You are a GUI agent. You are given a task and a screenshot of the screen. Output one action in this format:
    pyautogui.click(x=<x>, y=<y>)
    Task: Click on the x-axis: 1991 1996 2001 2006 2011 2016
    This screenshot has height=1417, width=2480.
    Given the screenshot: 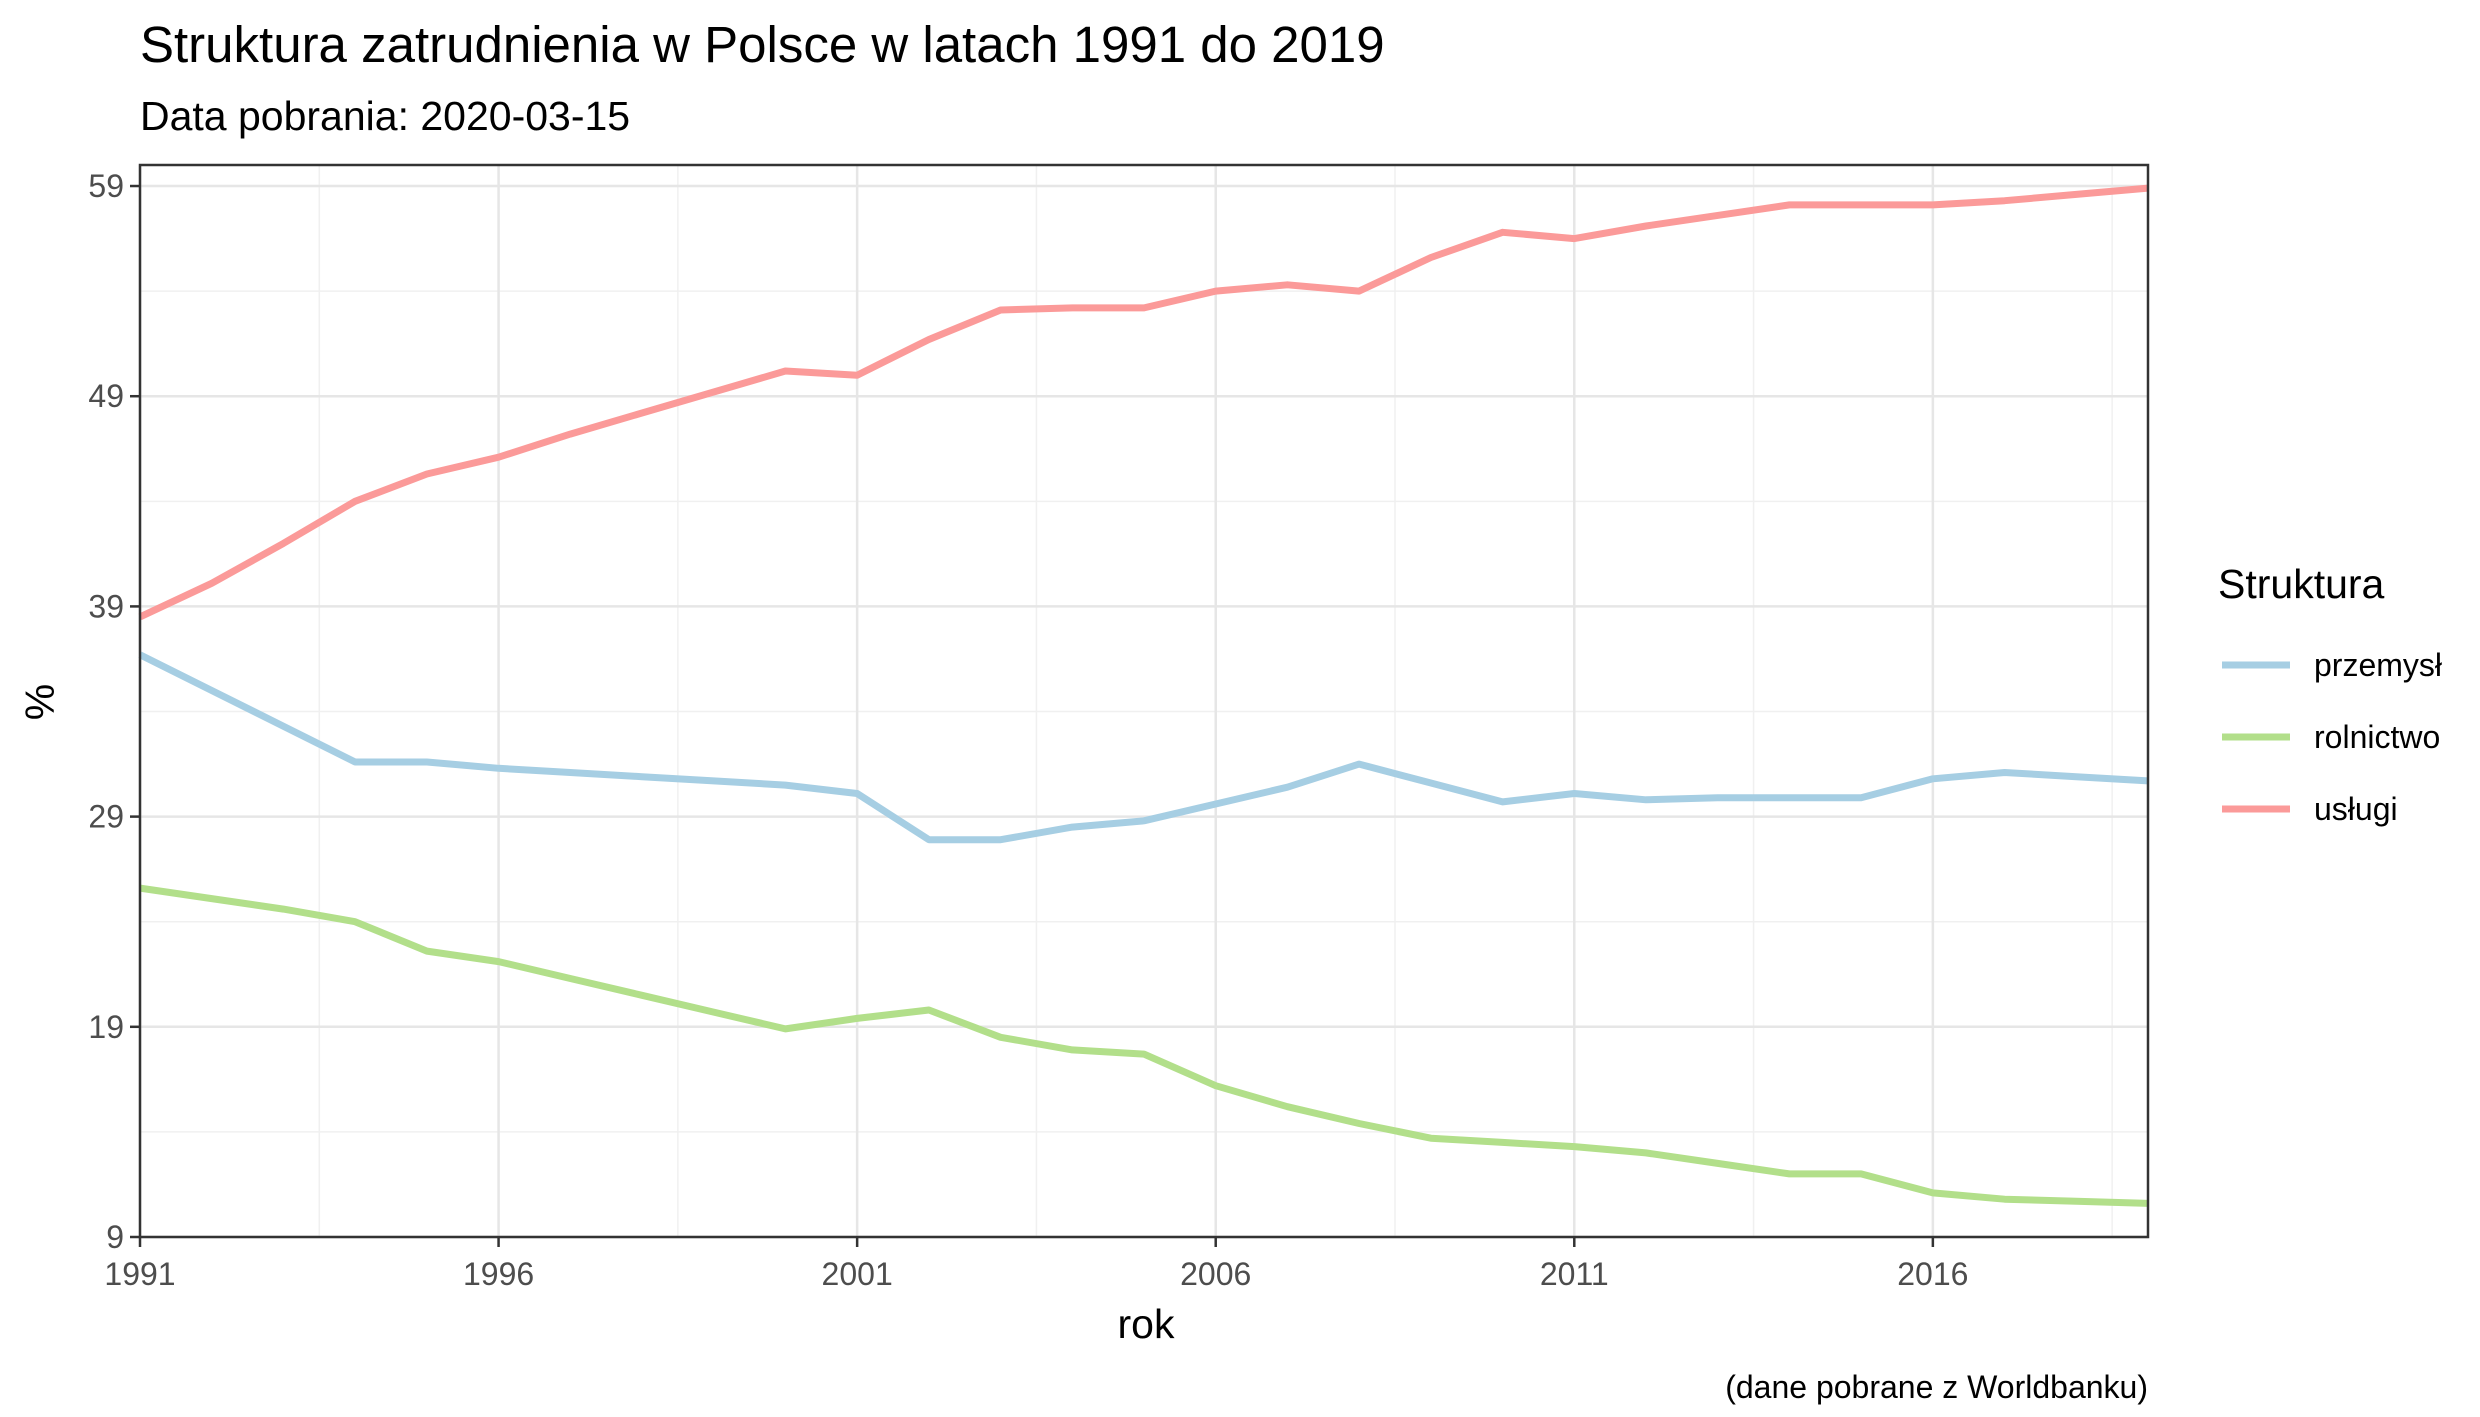 What is the action you would take?
    pyautogui.click(x=1036, y=1264)
    